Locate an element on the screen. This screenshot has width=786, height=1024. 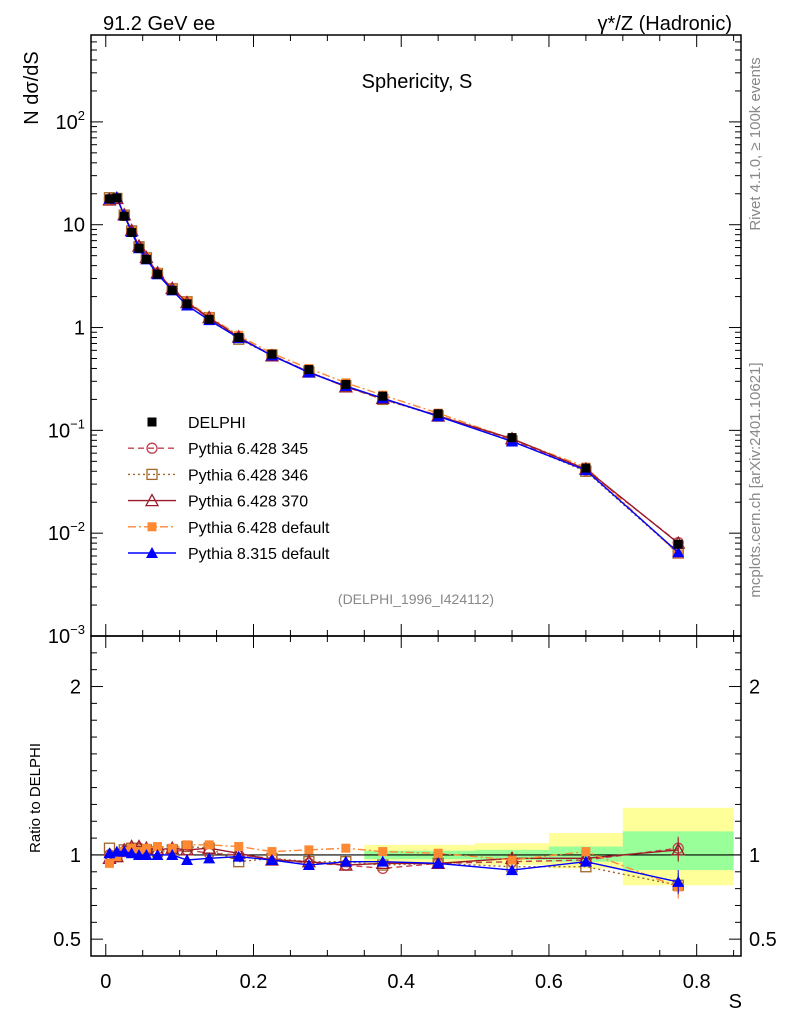
legend-item: Pythia 6.428 345 is located at coordinates (218, 449).